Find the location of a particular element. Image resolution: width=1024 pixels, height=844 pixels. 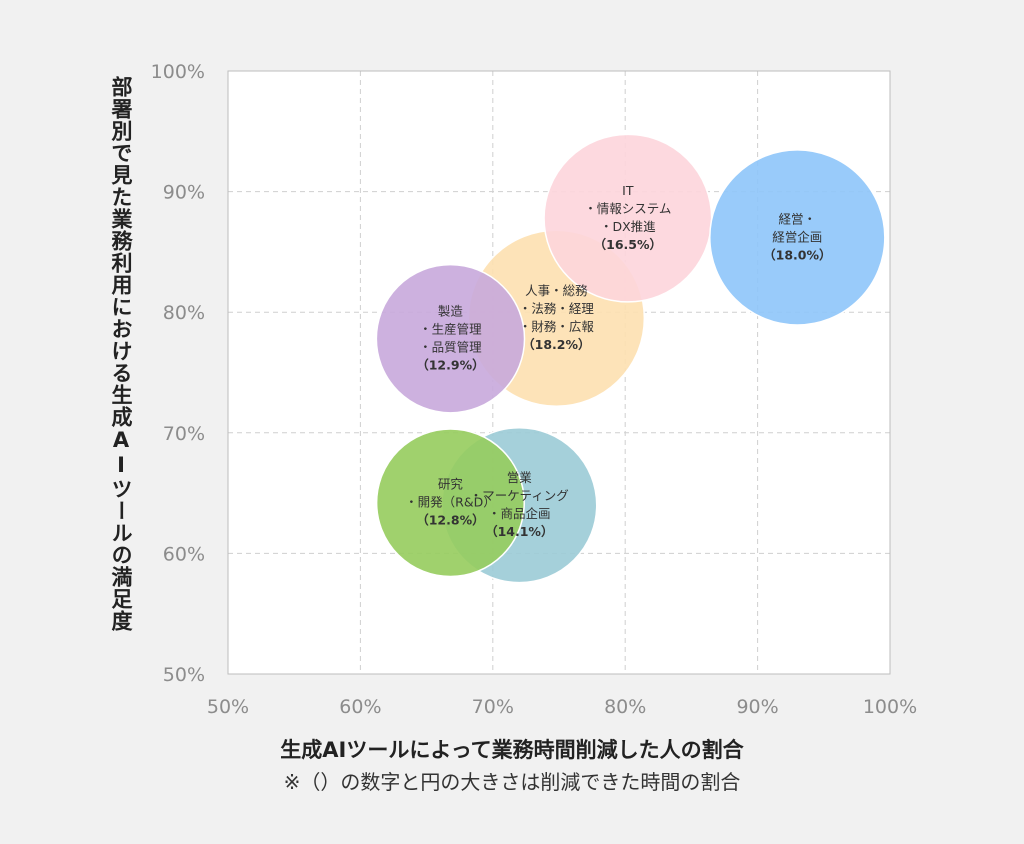

y-tick-label: 60% is located at coordinates (184, 554).